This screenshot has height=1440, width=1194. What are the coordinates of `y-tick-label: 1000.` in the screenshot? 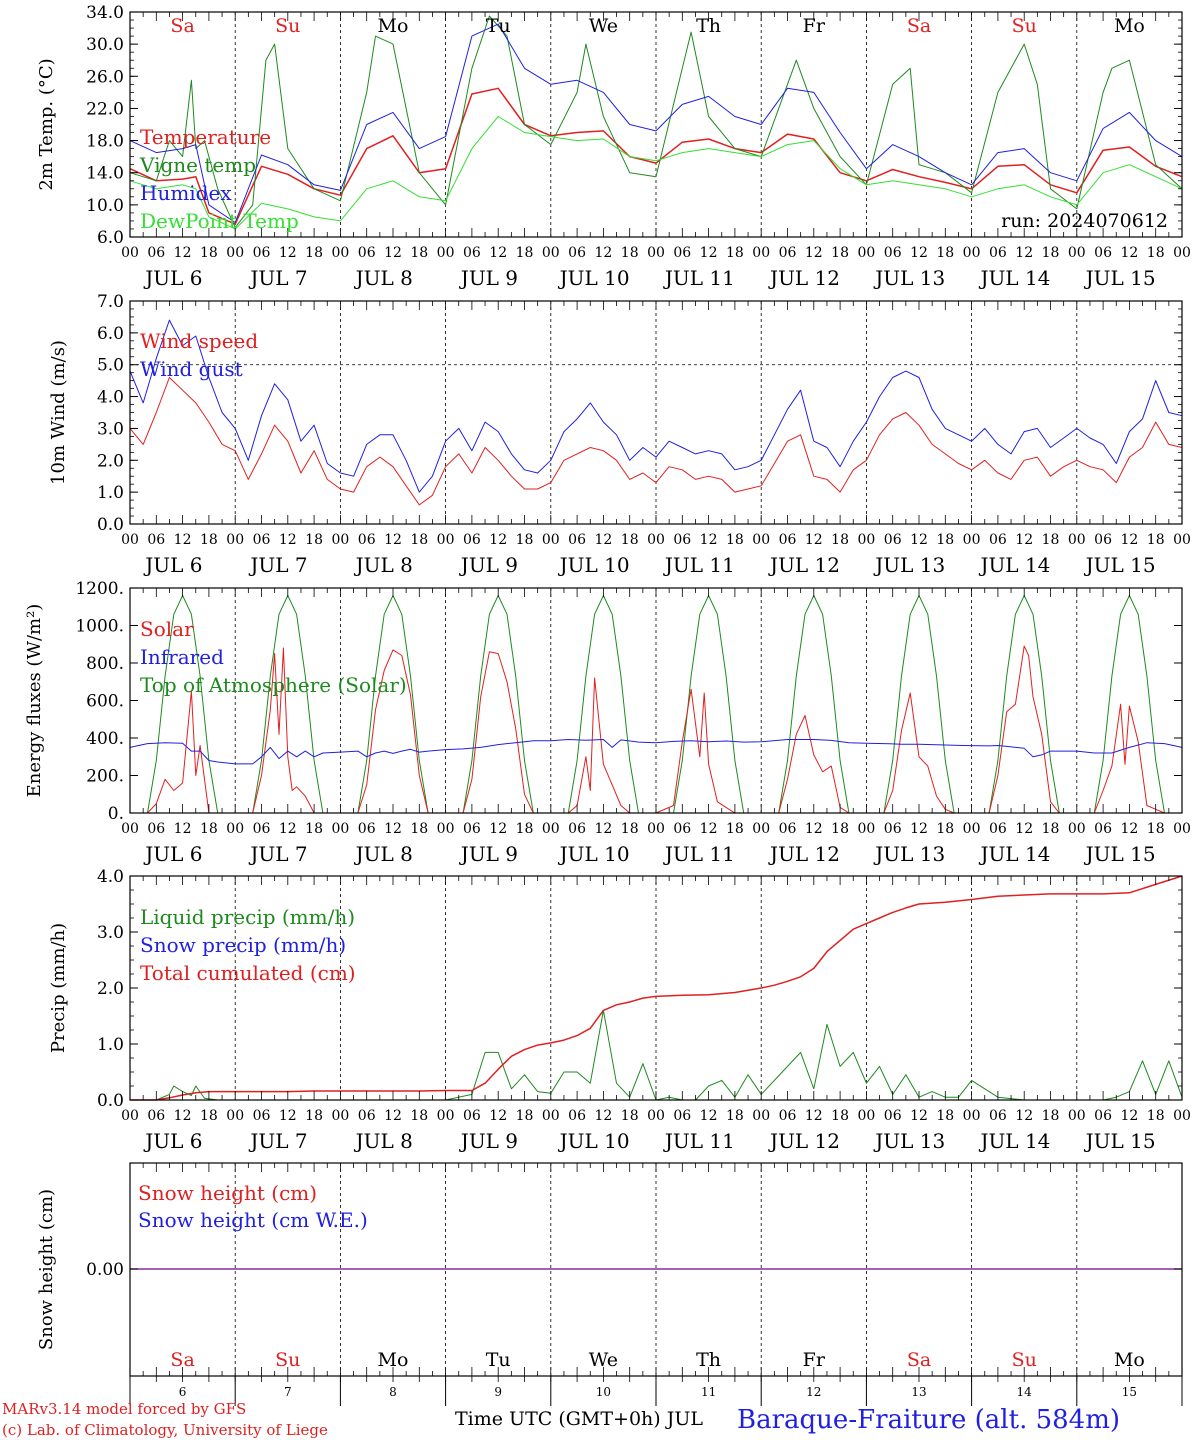 It's located at (99, 627).